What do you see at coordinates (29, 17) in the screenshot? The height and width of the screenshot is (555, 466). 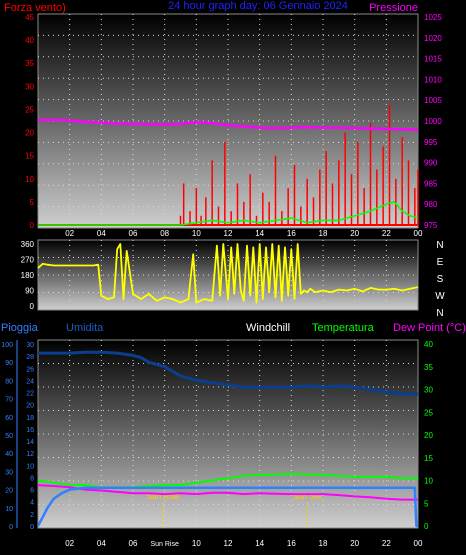 I see `wind-tick-label: 45` at bounding box center [29, 17].